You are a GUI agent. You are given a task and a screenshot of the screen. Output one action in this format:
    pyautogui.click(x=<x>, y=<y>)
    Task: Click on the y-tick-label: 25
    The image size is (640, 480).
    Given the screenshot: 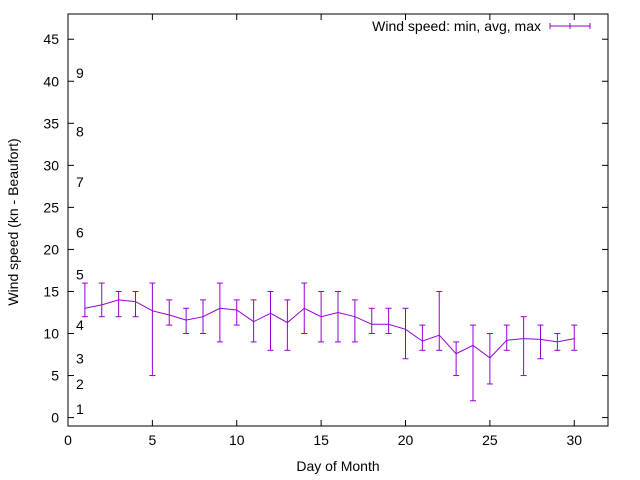 What is the action you would take?
    pyautogui.click(x=51, y=207)
    